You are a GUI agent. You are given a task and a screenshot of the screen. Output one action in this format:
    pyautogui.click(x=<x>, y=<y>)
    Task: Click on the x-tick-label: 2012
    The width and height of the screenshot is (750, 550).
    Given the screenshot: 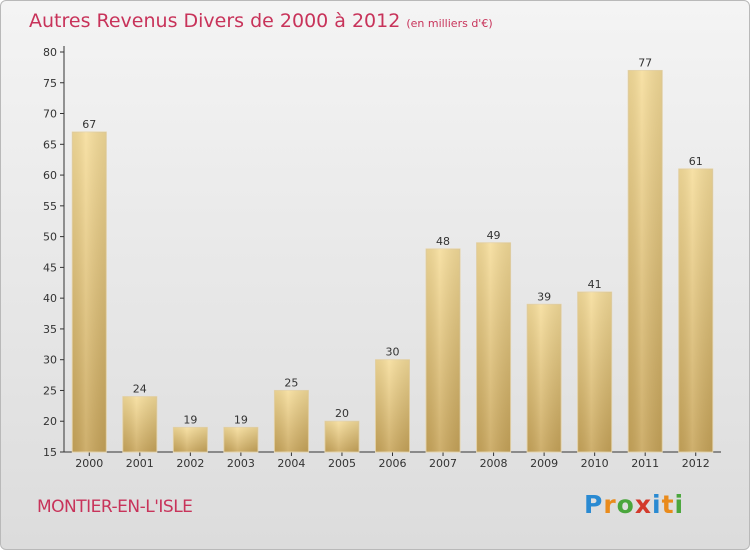 What is the action you would take?
    pyautogui.click(x=696, y=463)
    